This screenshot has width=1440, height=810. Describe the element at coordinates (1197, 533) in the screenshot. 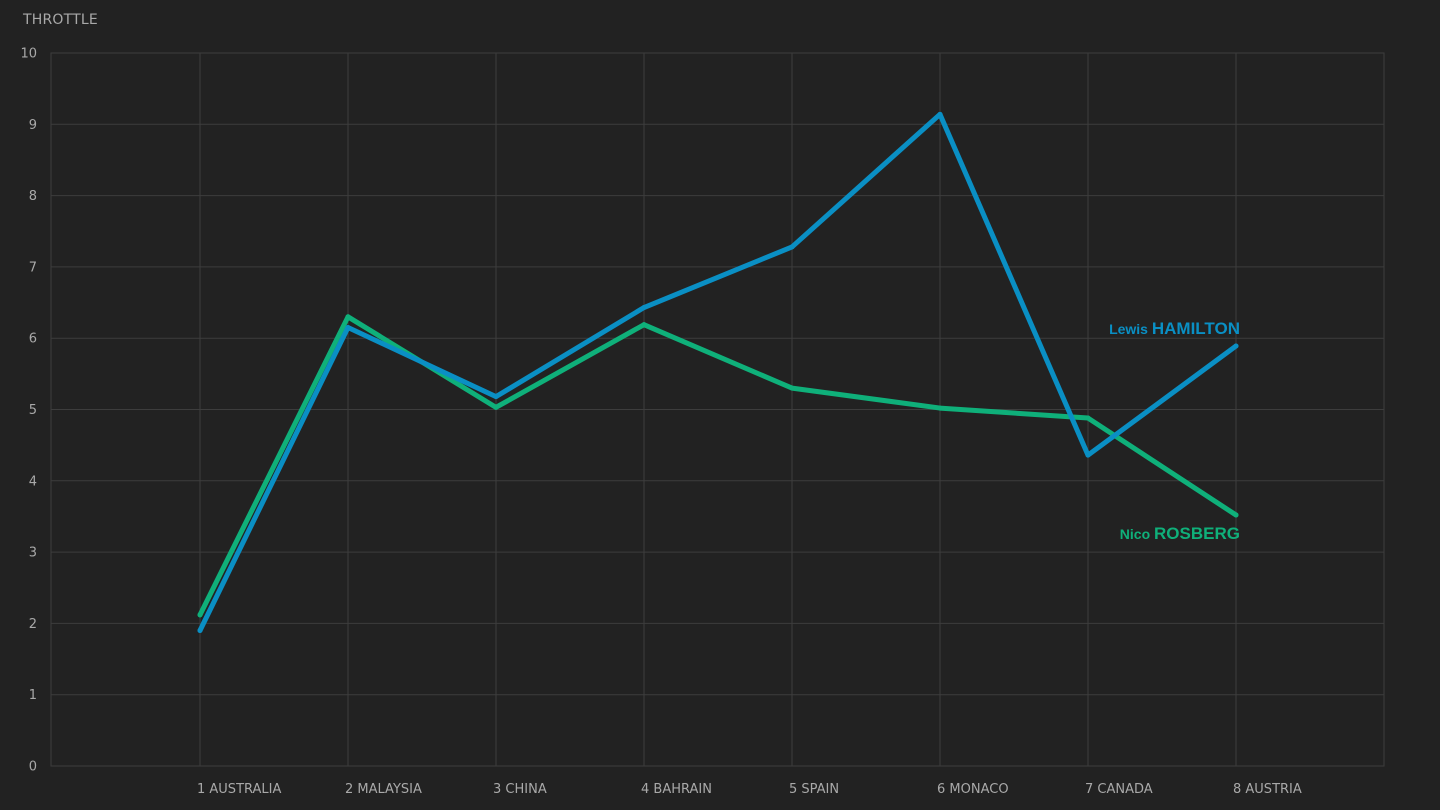

I see `series-label-last-name: ROSBERG` at that location.